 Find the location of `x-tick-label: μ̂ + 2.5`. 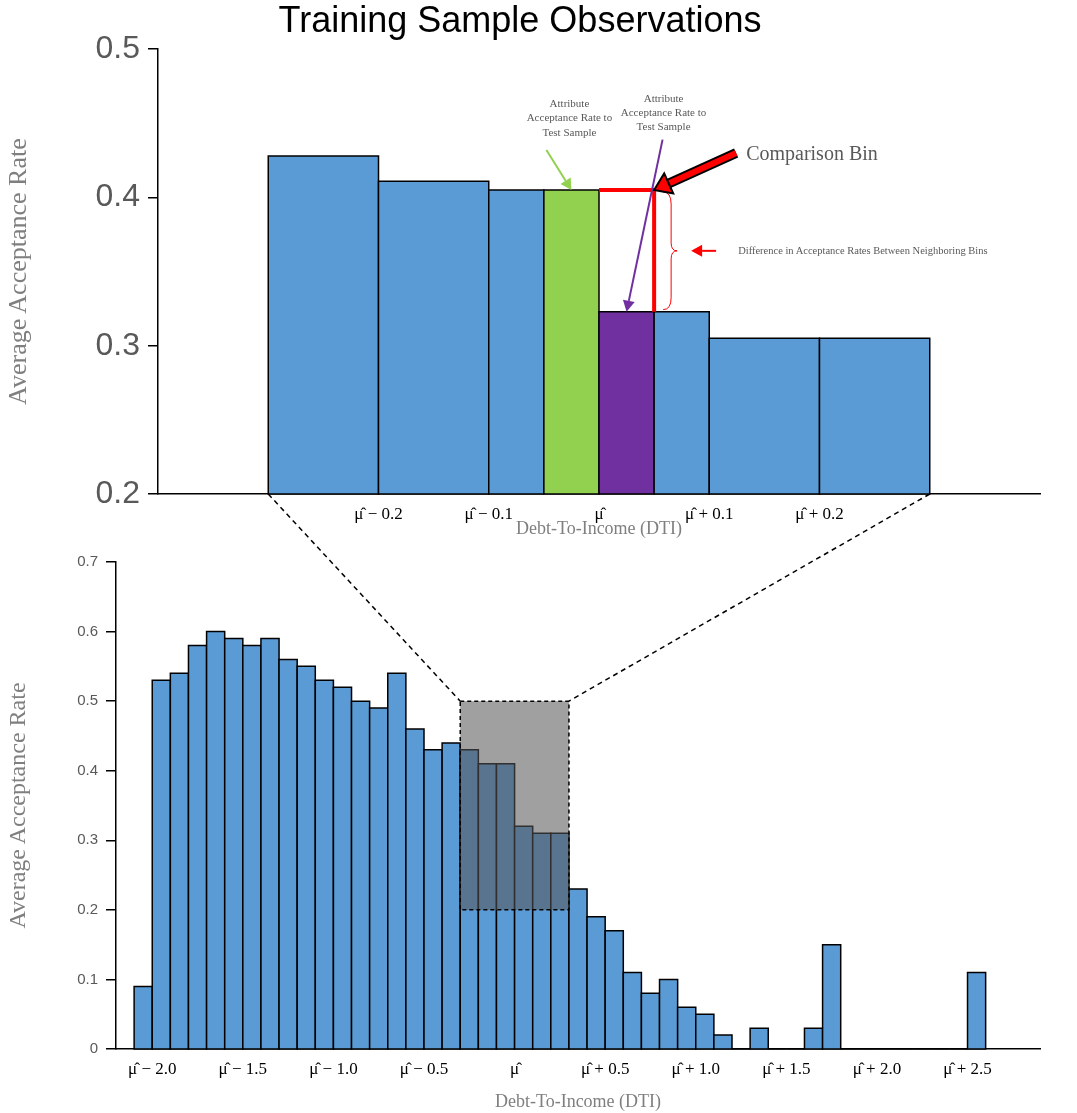

x-tick-label: μ̂ + 2.5 is located at coordinates (967, 1068).